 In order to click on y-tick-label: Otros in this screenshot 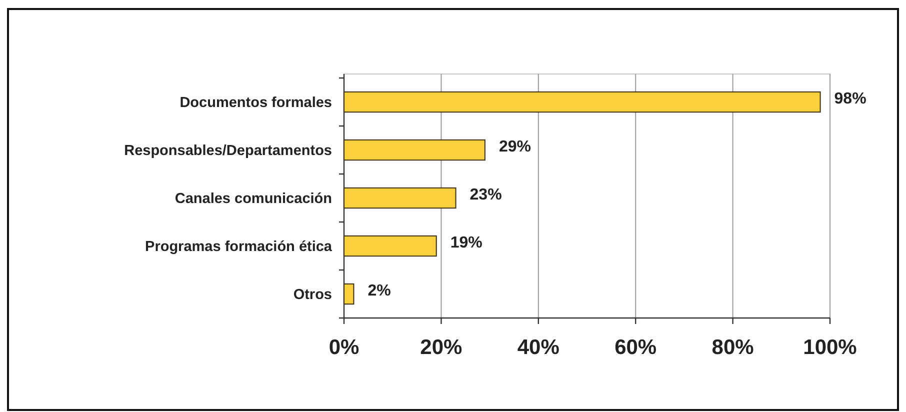, I will do `click(312, 295)`.